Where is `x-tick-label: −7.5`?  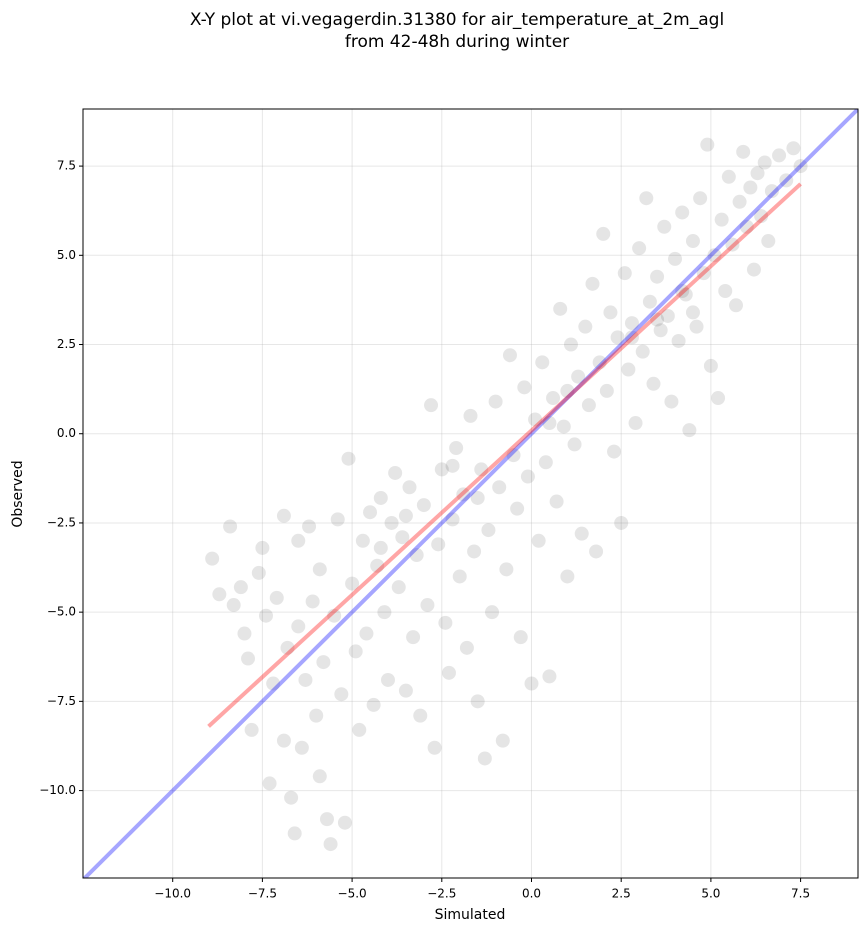
x-tick-label: −7.5 is located at coordinates (262, 894).